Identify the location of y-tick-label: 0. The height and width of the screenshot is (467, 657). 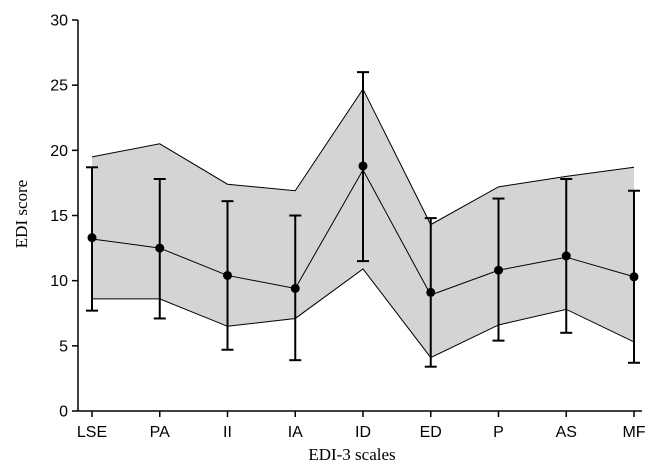
(63, 412).